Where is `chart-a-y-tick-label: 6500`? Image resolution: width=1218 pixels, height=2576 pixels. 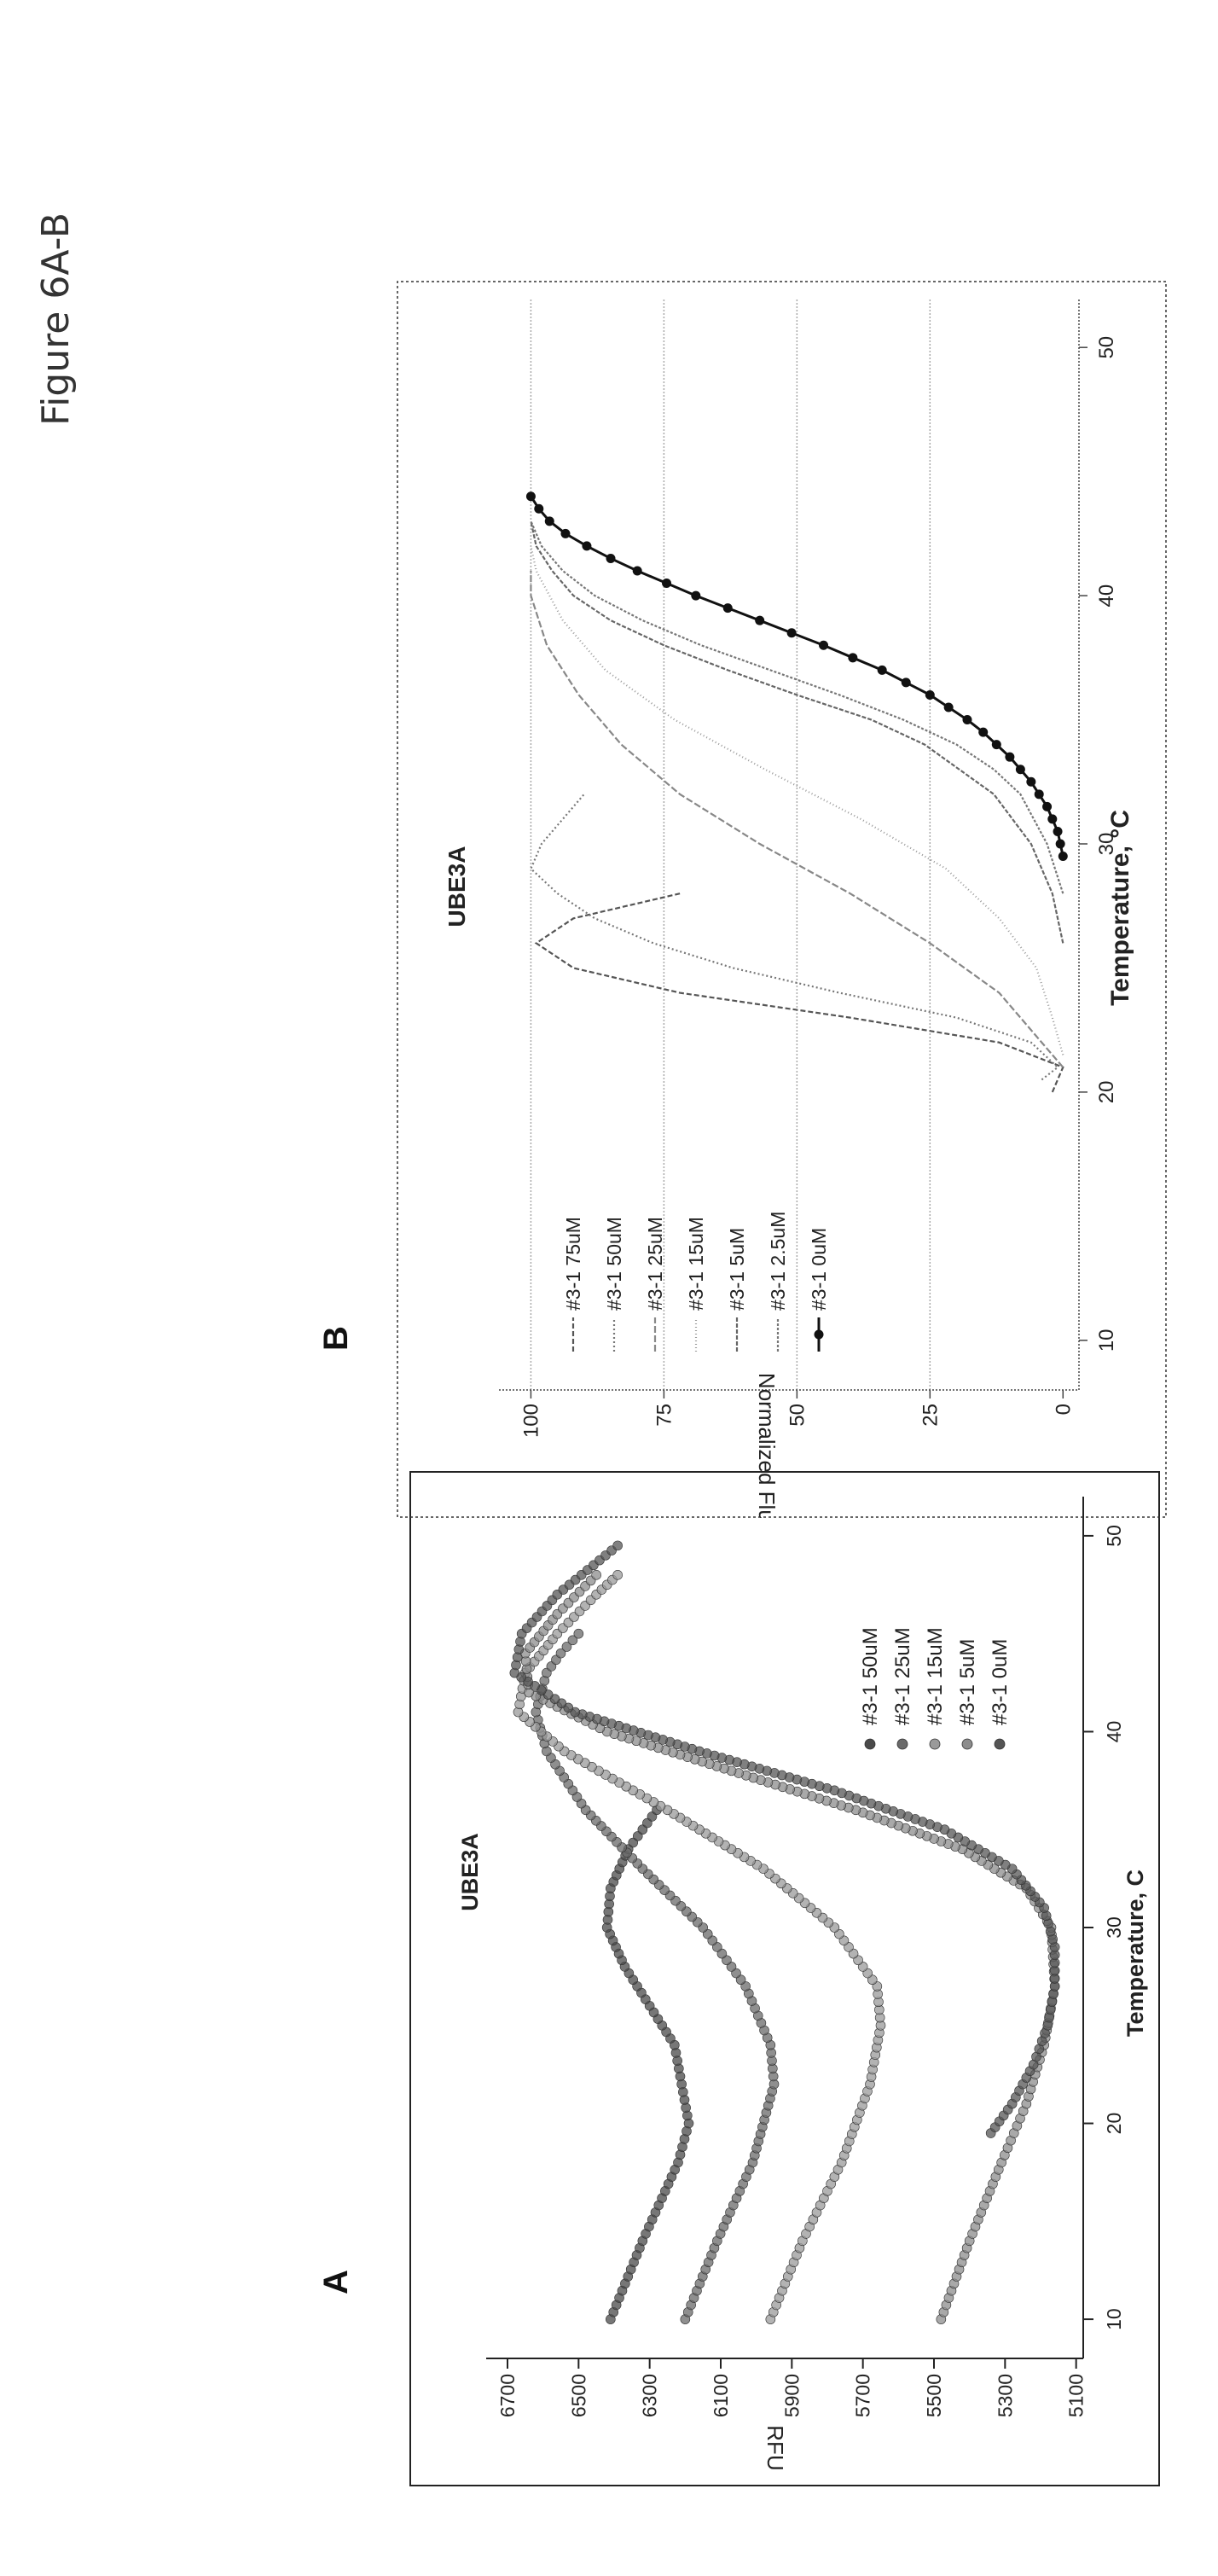 chart-a-y-tick-label: 6500 is located at coordinates (578, 2395).